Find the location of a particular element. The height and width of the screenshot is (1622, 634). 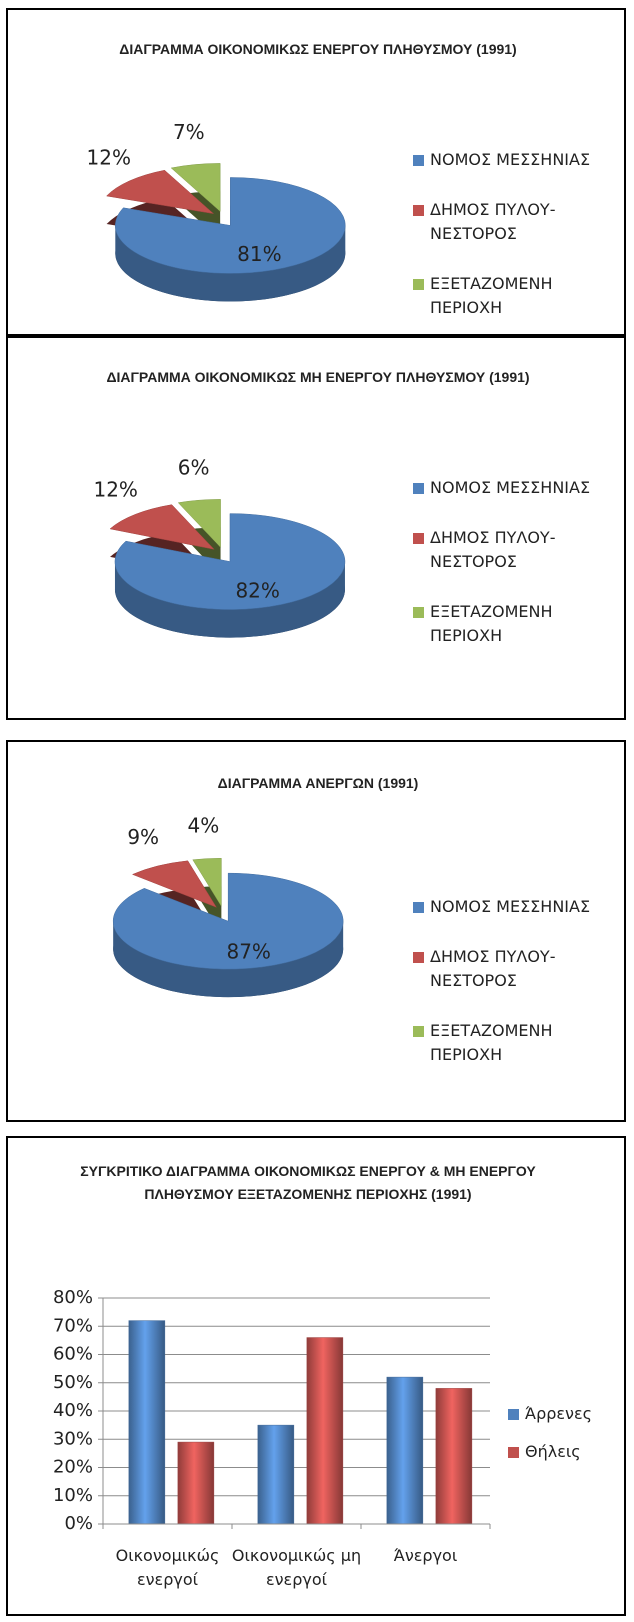

chart-title: ΔΙΑΓΡΑΜΜΑ ΑΝΕΡΓΩΝ (1991) is located at coordinates (318, 783).